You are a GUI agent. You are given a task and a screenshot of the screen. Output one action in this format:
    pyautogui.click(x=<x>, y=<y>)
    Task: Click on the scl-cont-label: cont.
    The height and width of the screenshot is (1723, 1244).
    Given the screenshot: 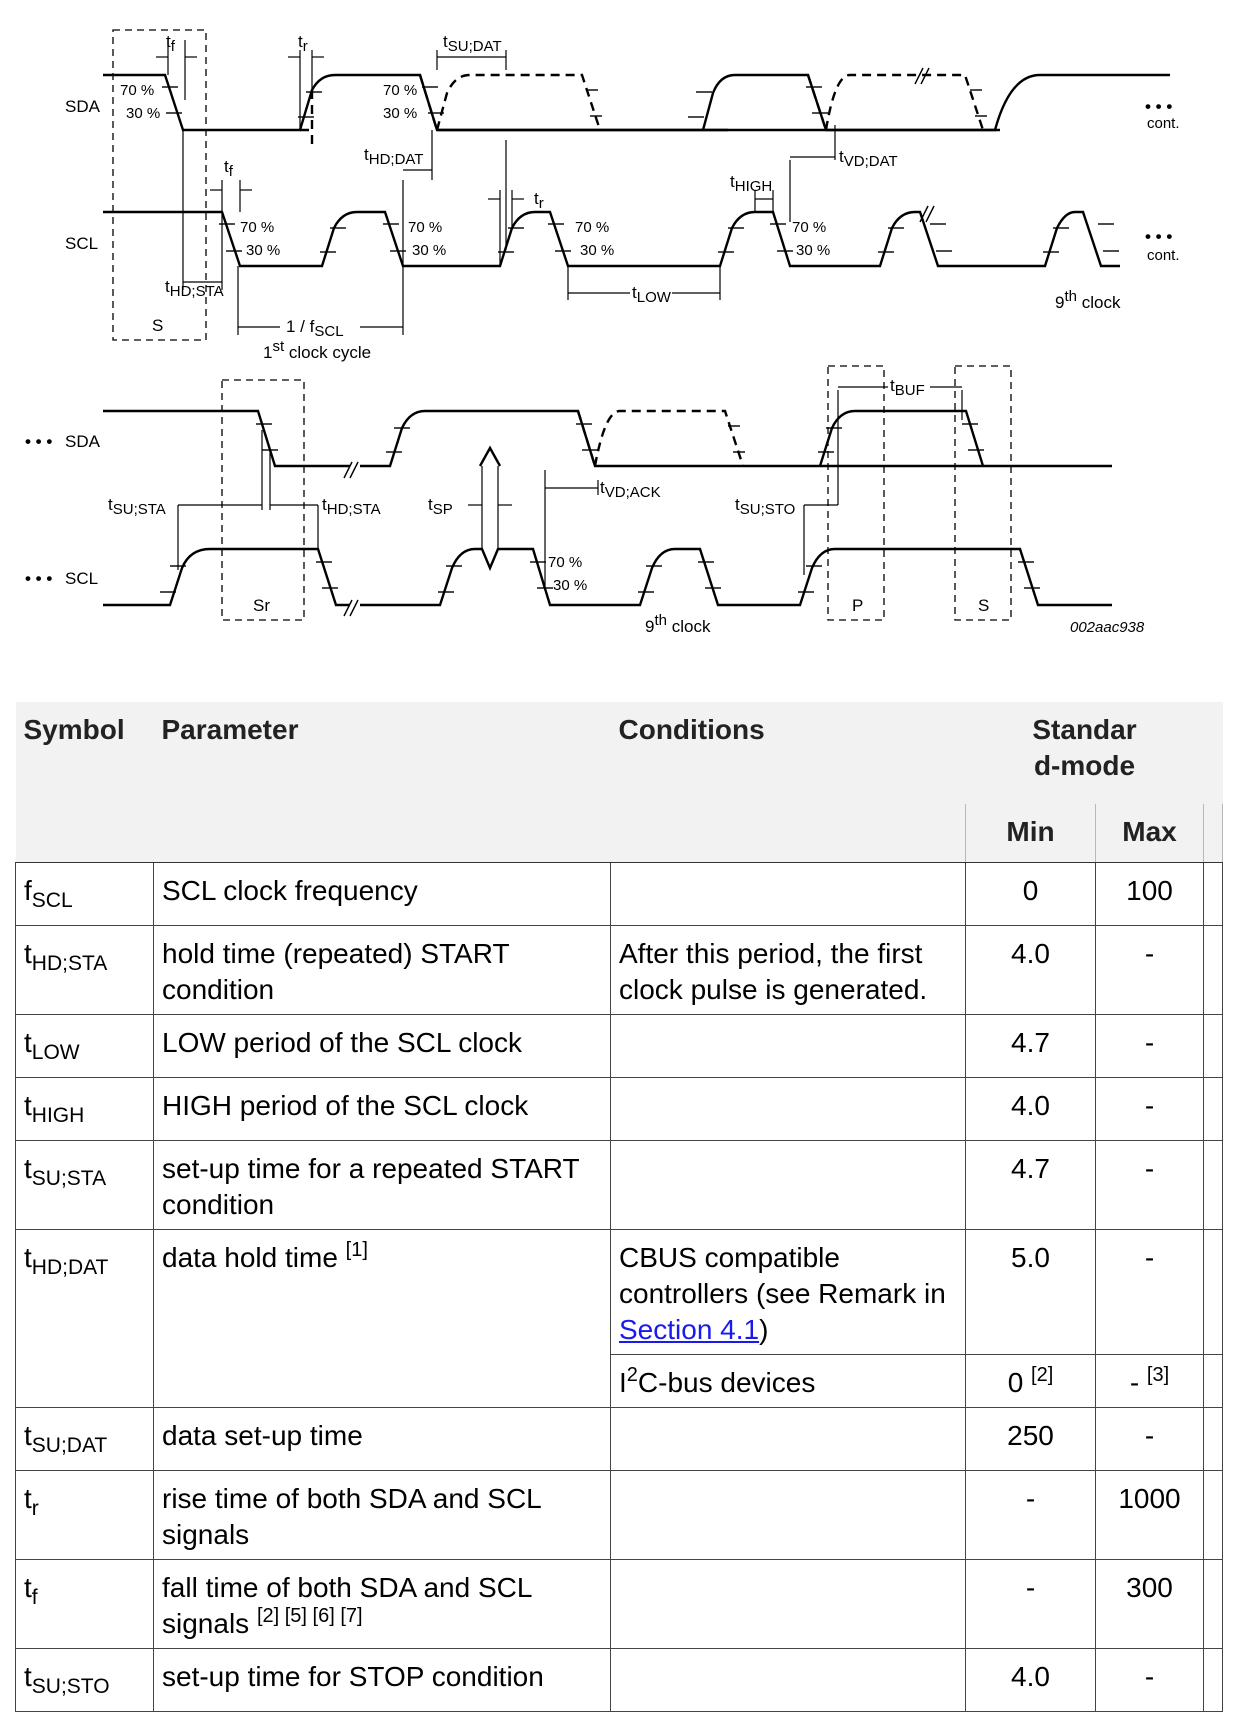 What is the action you would take?
    pyautogui.click(x=1163, y=255)
    